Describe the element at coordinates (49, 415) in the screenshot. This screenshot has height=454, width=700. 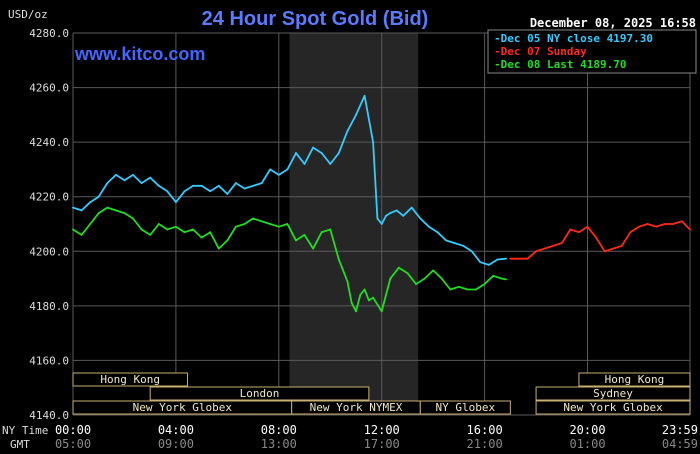
I see `y-tick-label: 4140.0` at that location.